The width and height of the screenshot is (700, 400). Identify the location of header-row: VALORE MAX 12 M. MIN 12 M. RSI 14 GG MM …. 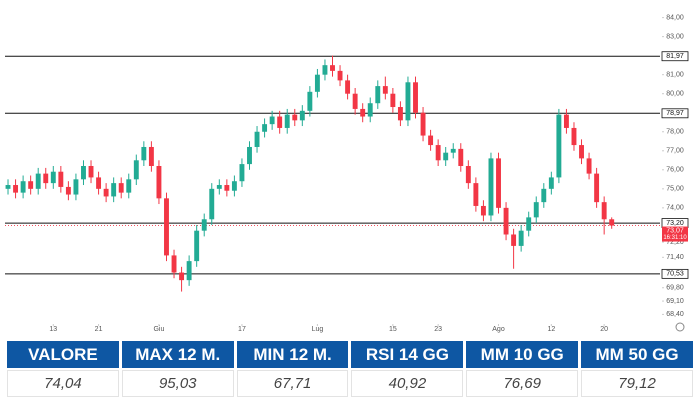
(350, 354).